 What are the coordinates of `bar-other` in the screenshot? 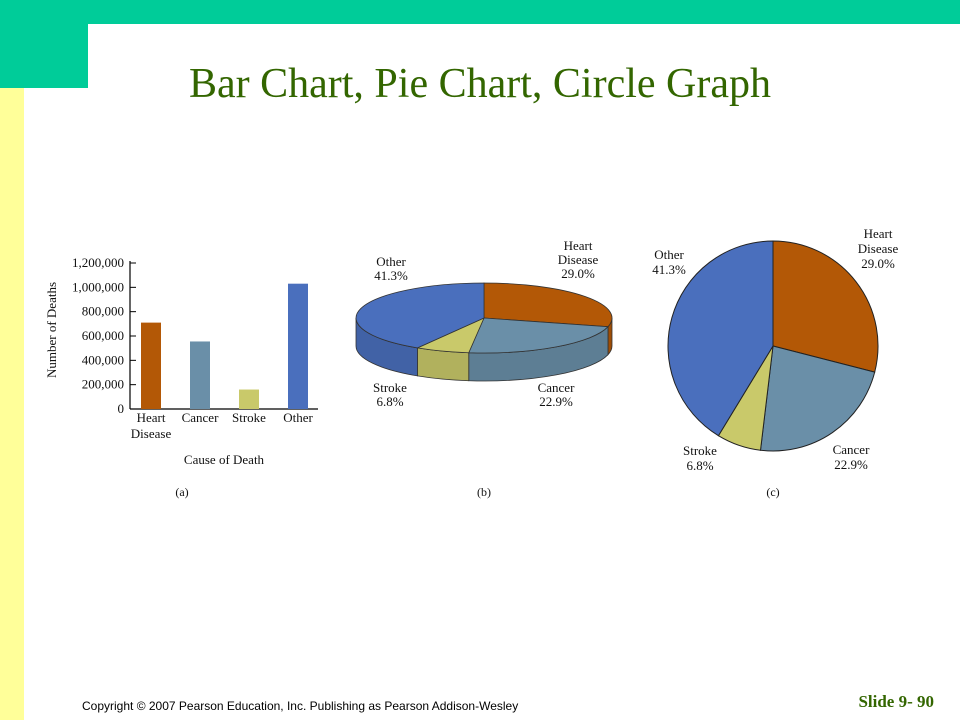 It's located at (298, 346).